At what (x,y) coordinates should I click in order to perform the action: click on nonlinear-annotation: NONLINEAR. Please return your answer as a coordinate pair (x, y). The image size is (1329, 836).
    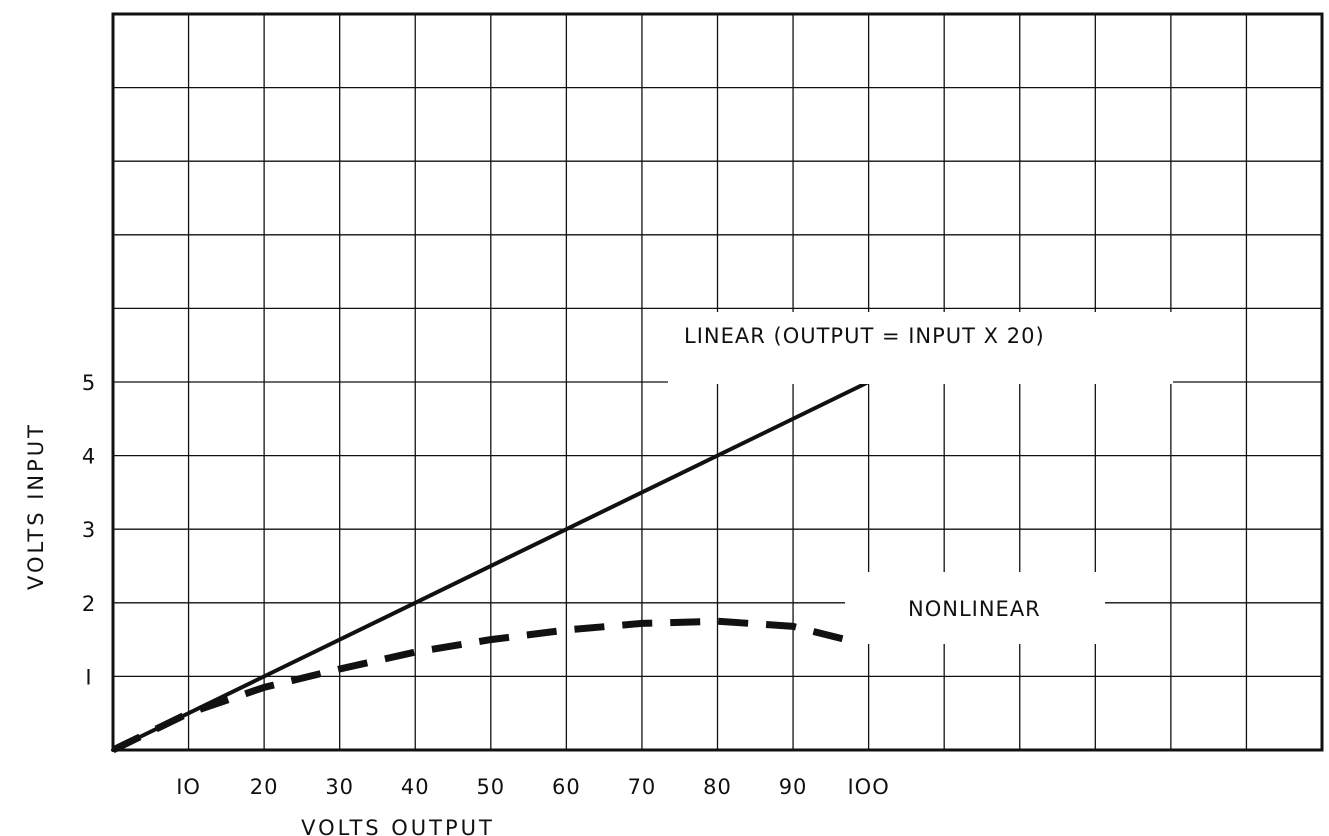
    Looking at the image, I should click on (974, 609).